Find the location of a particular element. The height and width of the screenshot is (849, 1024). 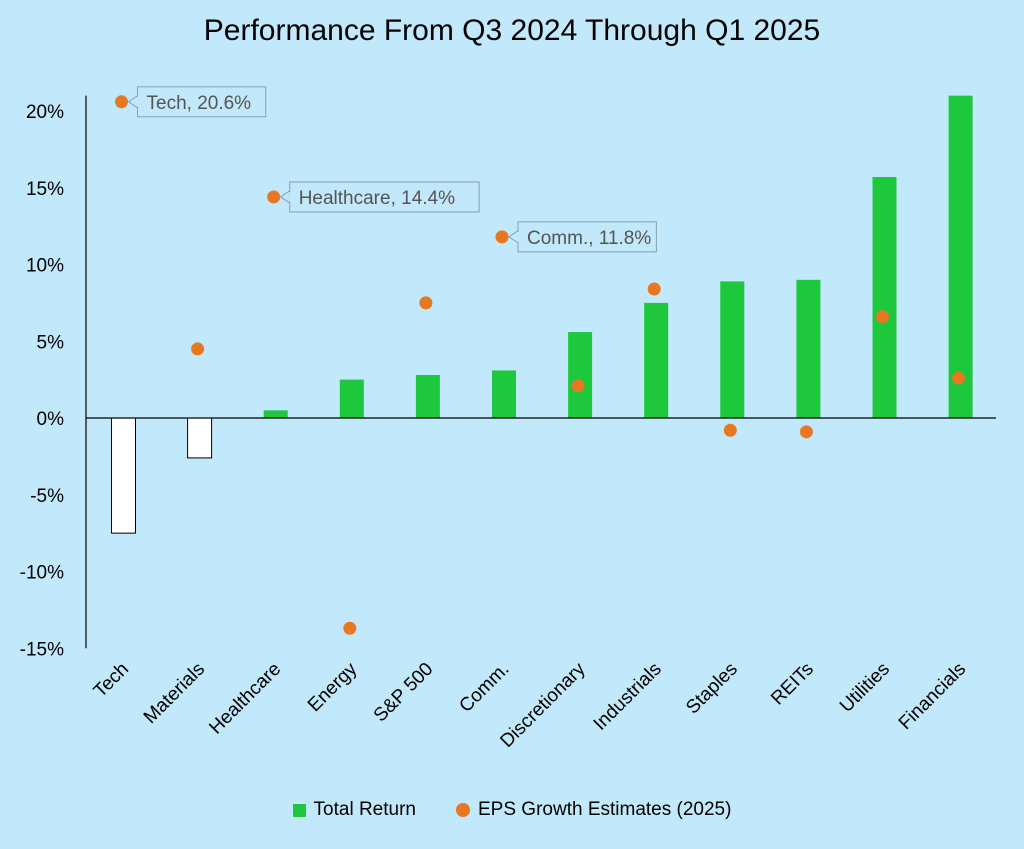

y-tick-label: -5% is located at coordinates (47, 496).